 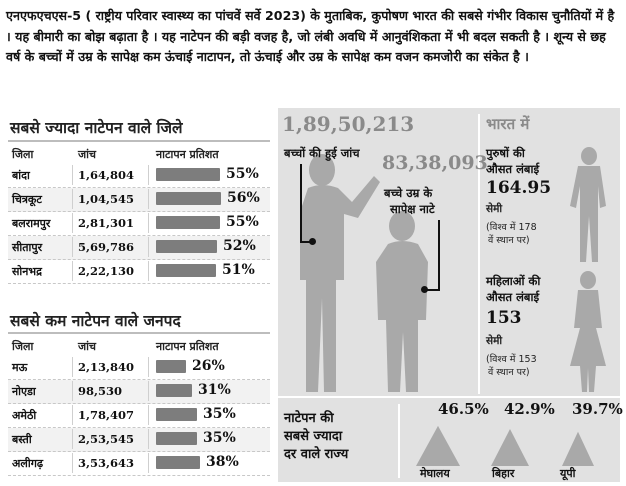 I want to click on district-name: सोनभद्र, so click(x=27, y=271).